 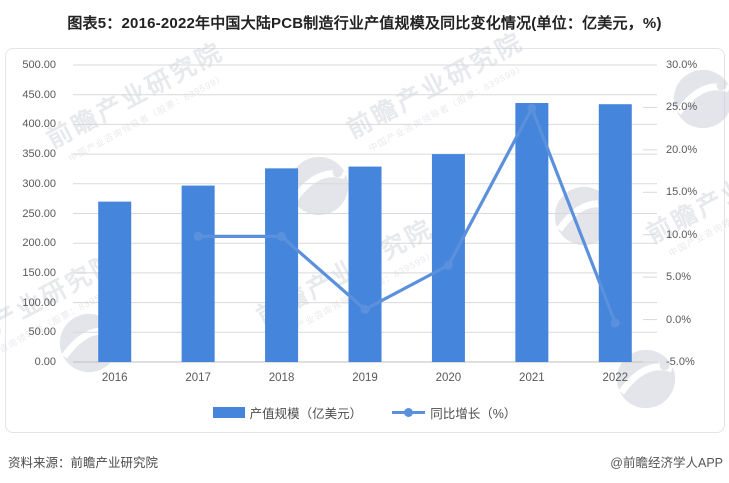 What do you see at coordinates (448, 258) in the screenshot?
I see `bar-2020` at bounding box center [448, 258].